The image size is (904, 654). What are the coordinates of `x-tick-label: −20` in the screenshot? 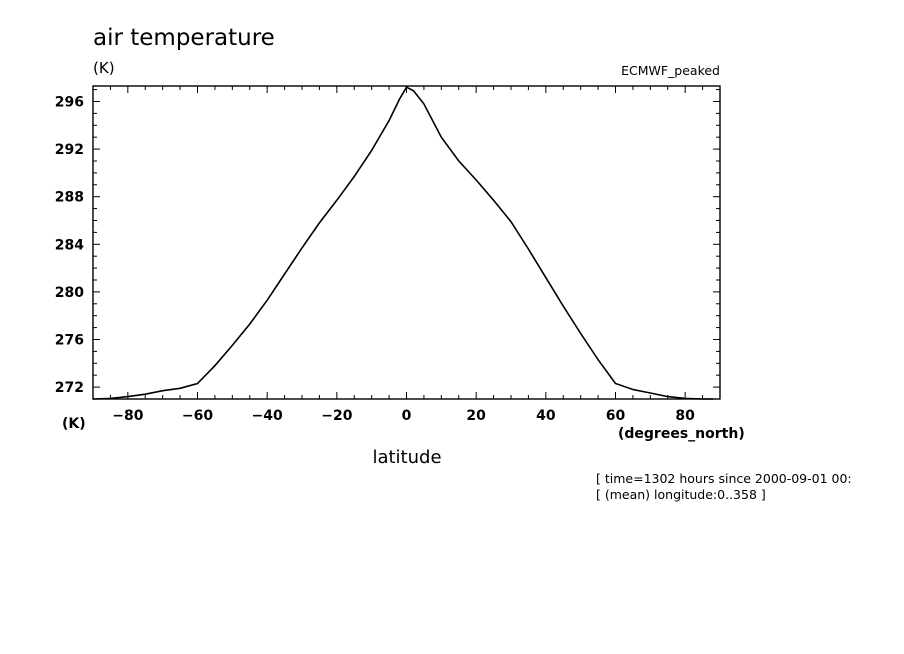 It's located at (336, 416).